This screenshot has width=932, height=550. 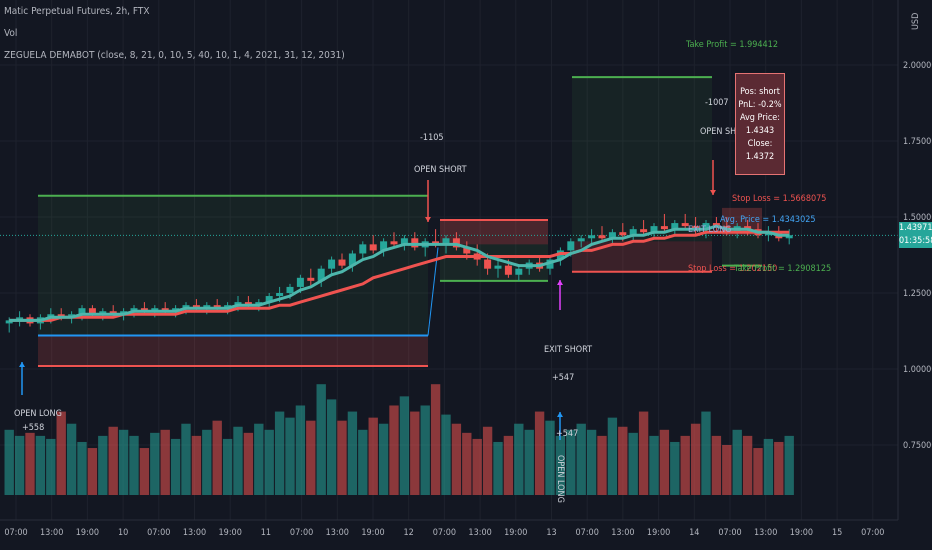 What do you see at coordinates (440, 170) in the screenshot?
I see `open-short-1-label: OPEN SHORT` at bounding box center [440, 170].